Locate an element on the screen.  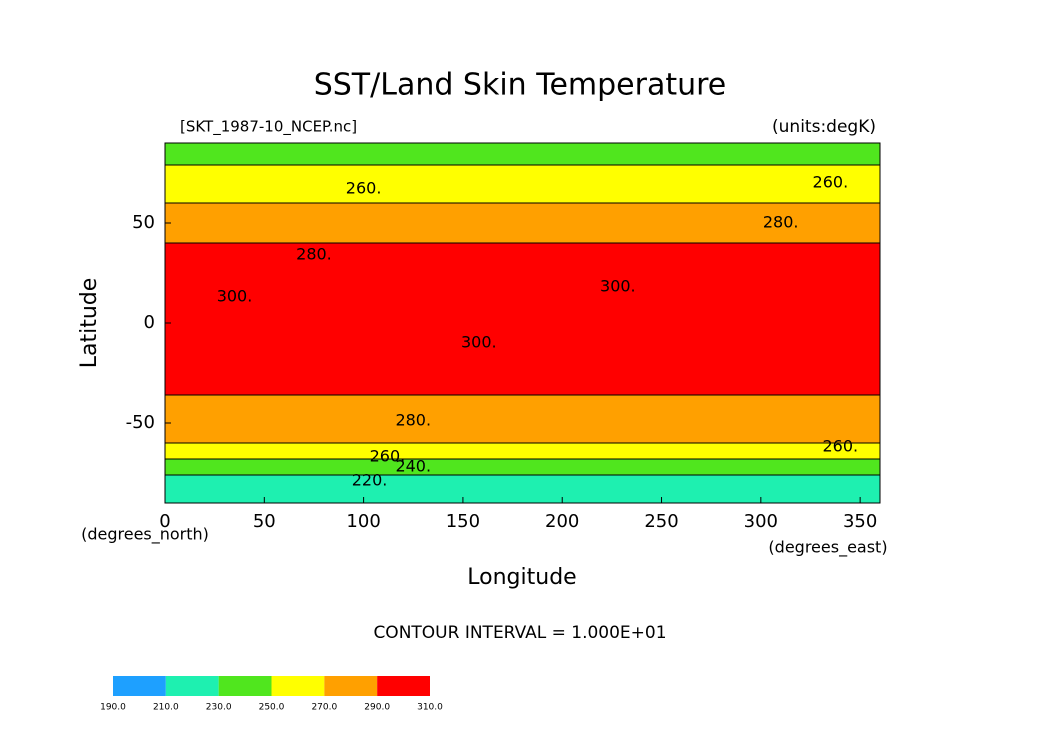
subtitle-left: [SKT_1987-10_NCEP.nc] is located at coordinates (268, 127).